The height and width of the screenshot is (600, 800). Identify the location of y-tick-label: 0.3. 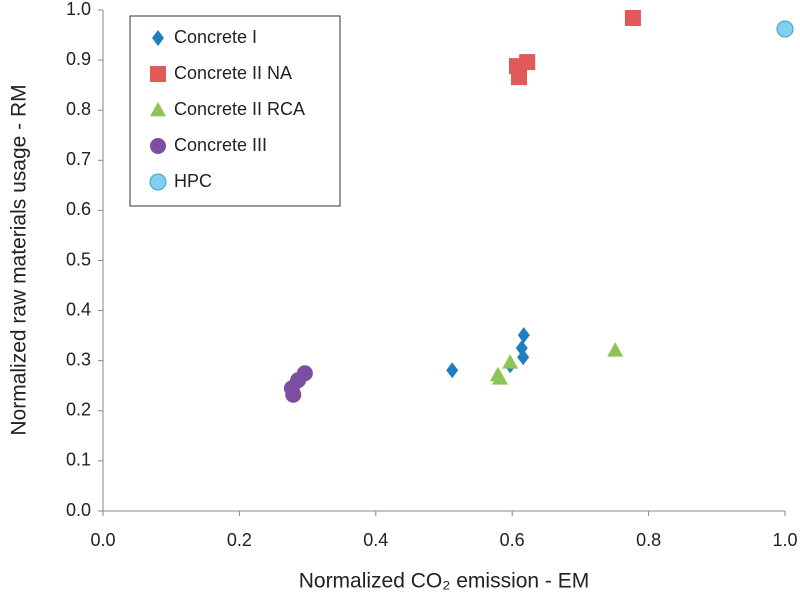
(78, 359).